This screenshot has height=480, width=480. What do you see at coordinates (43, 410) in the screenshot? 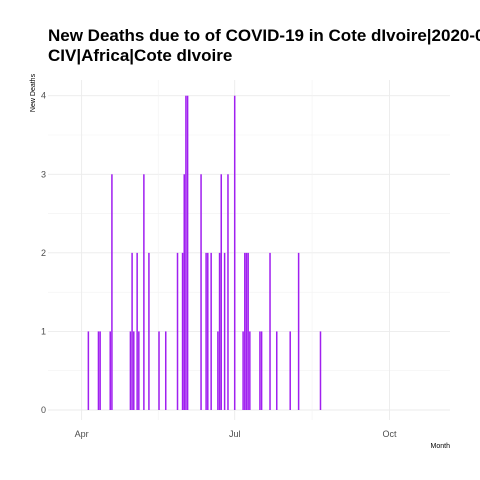
I see `y-tick-label: 0` at bounding box center [43, 410].